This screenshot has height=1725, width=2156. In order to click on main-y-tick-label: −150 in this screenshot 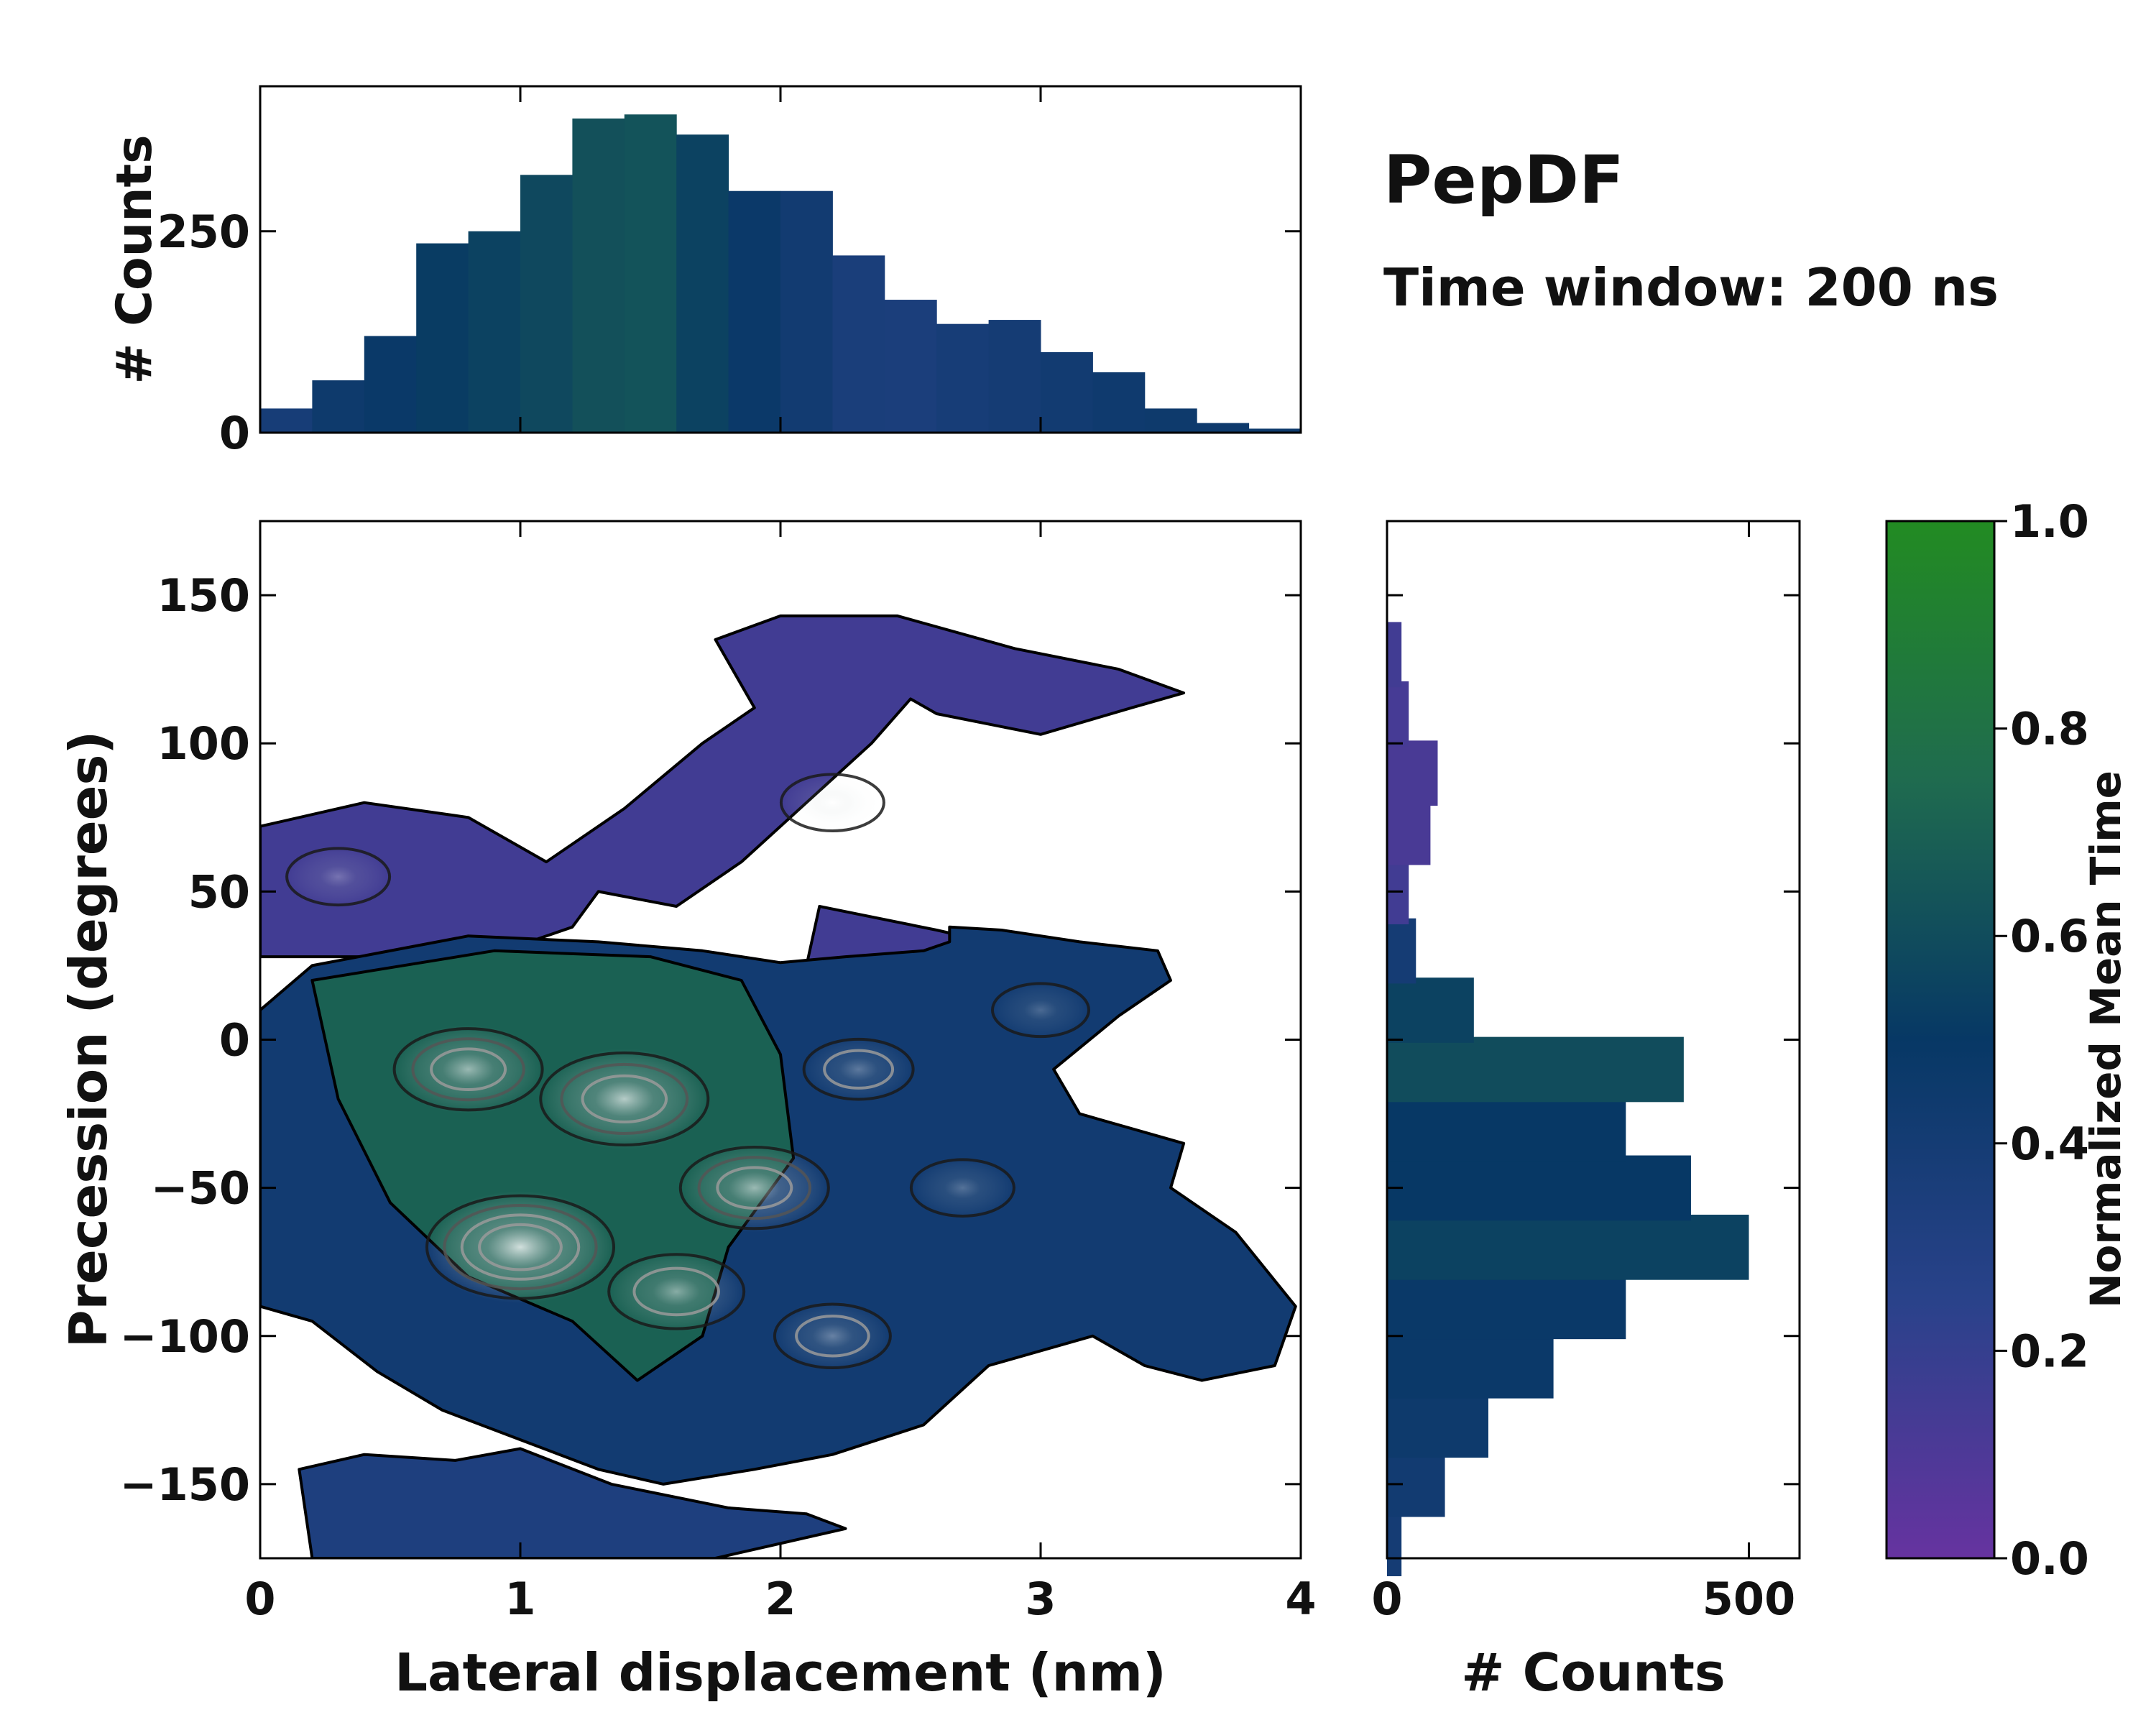, I will do `click(185, 1484)`.